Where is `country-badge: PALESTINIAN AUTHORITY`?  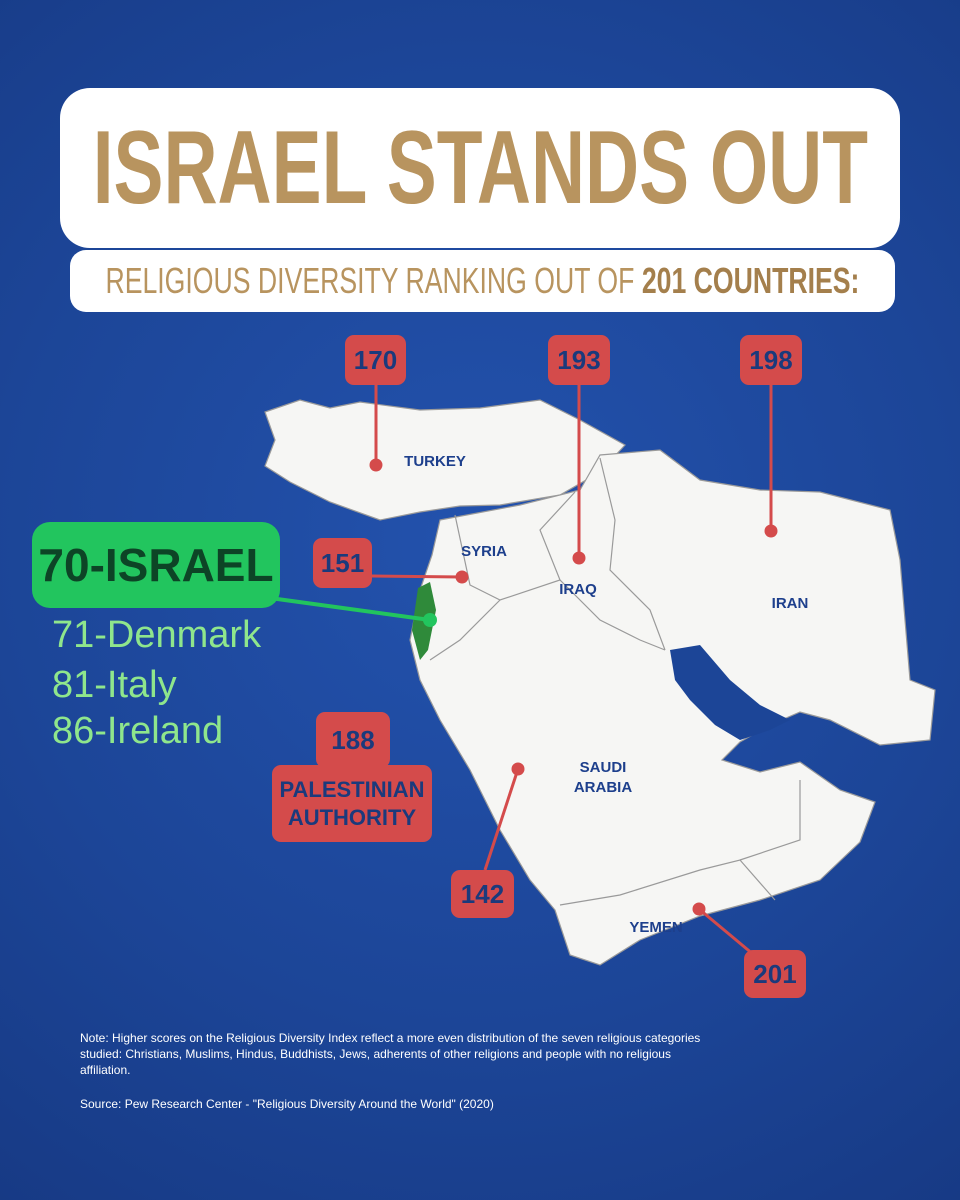 country-badge: PALESTINIAN AUTHORITY is located at coordinates (352, 803).